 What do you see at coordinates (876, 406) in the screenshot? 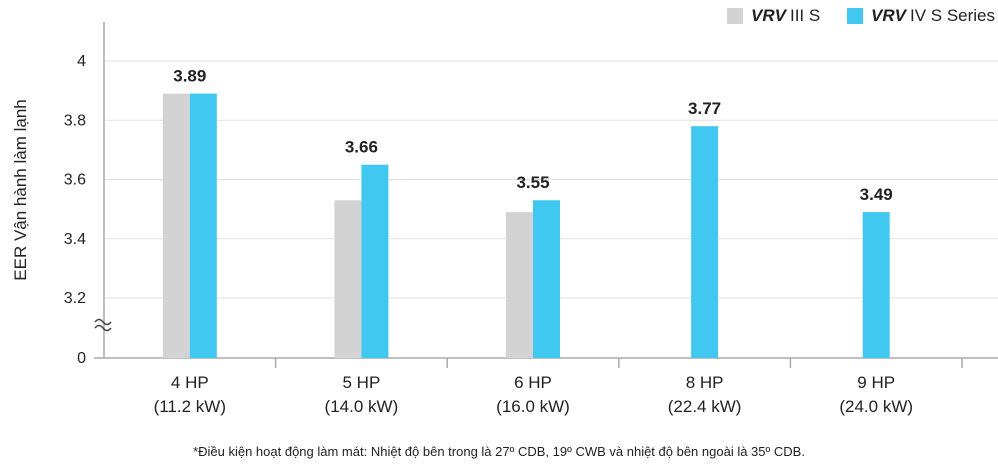
I see `category-sublabel: (24.0 kW)` at bounding box center [876, 406].